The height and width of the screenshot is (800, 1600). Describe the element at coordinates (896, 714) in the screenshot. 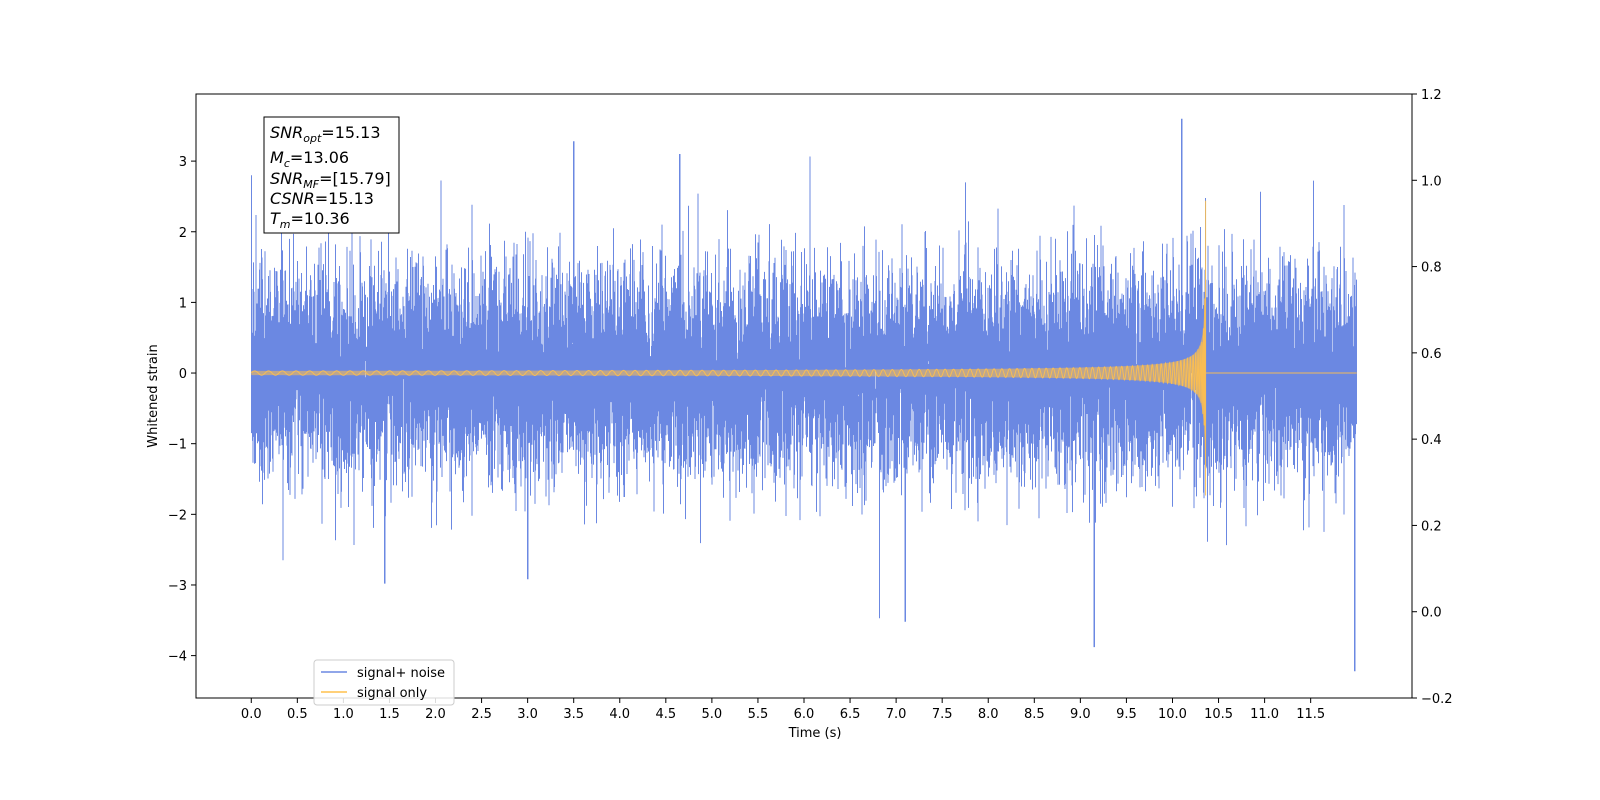

I see `x-tick-label: 7.0` at that location.